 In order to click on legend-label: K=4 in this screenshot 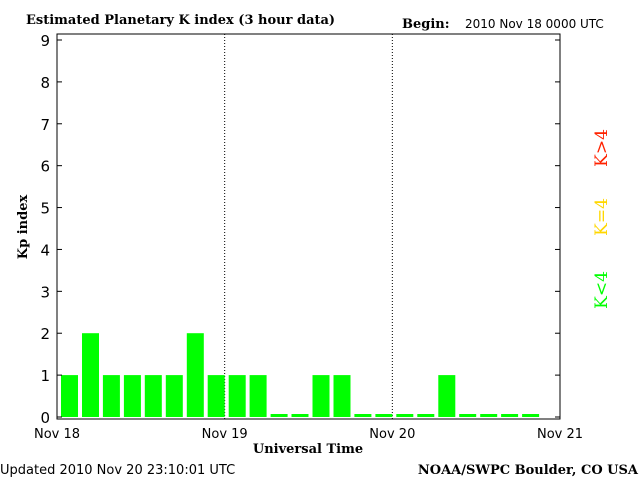, I will do `click(602, 217)`.